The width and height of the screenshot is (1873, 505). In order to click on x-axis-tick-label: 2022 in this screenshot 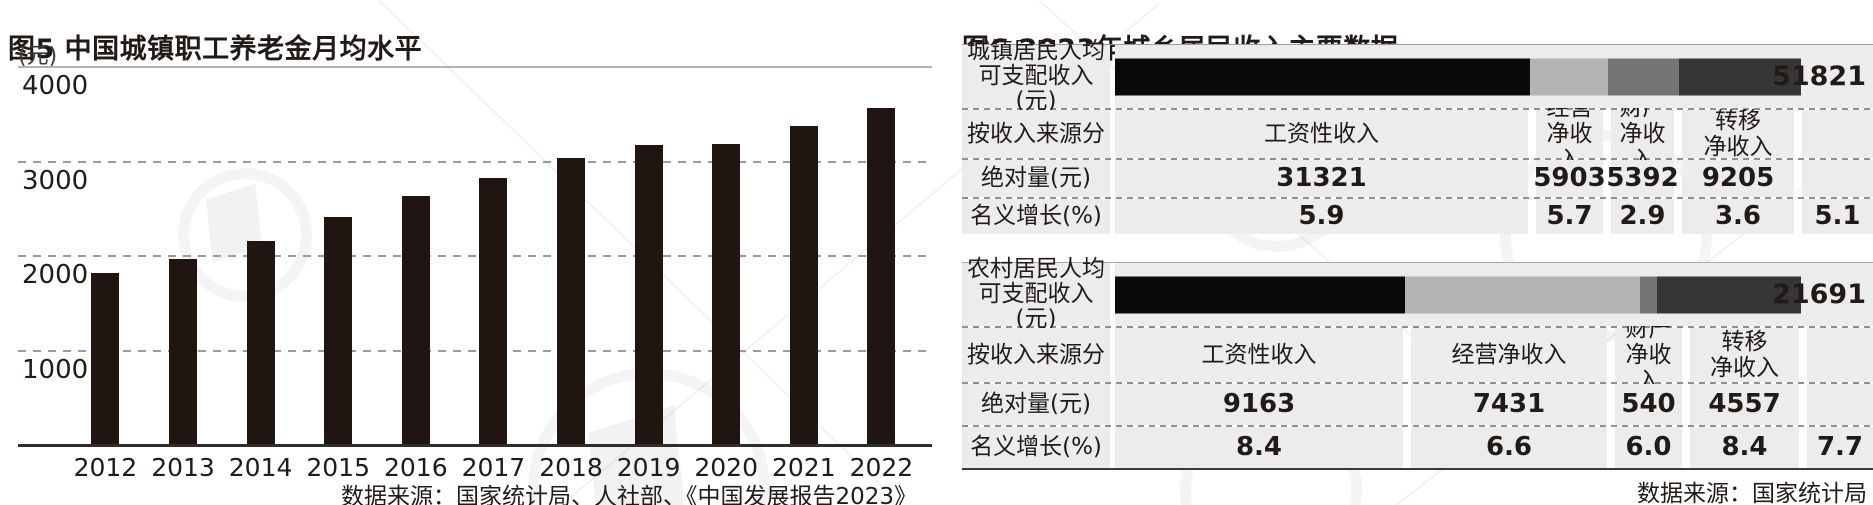, I will do `click(881, 467)`.